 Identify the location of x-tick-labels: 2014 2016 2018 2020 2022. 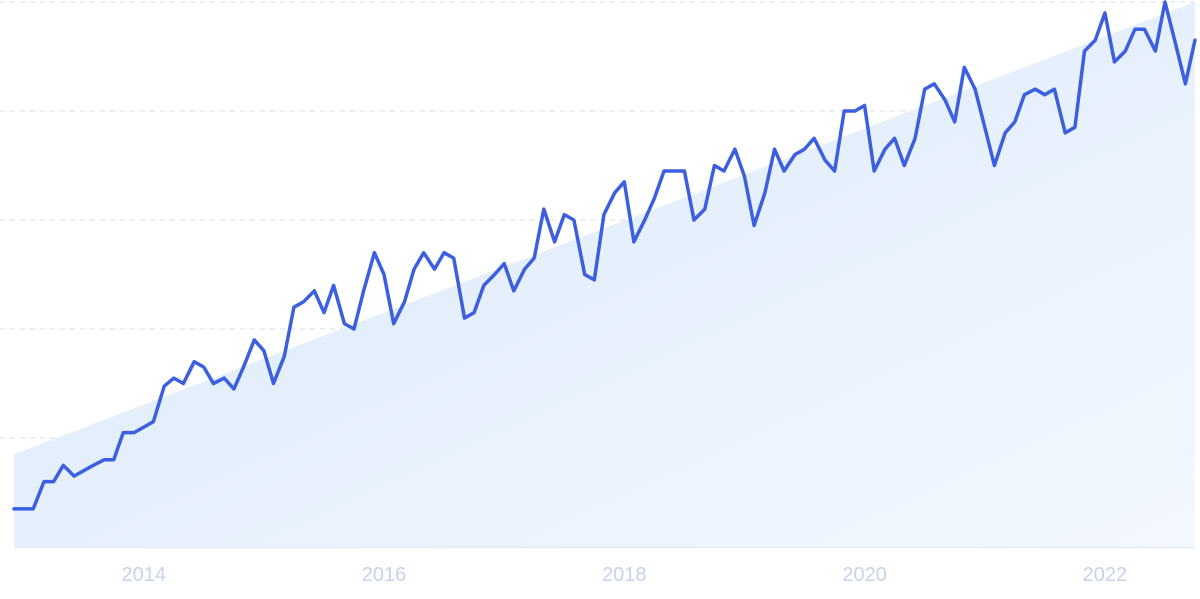
(625, 575).